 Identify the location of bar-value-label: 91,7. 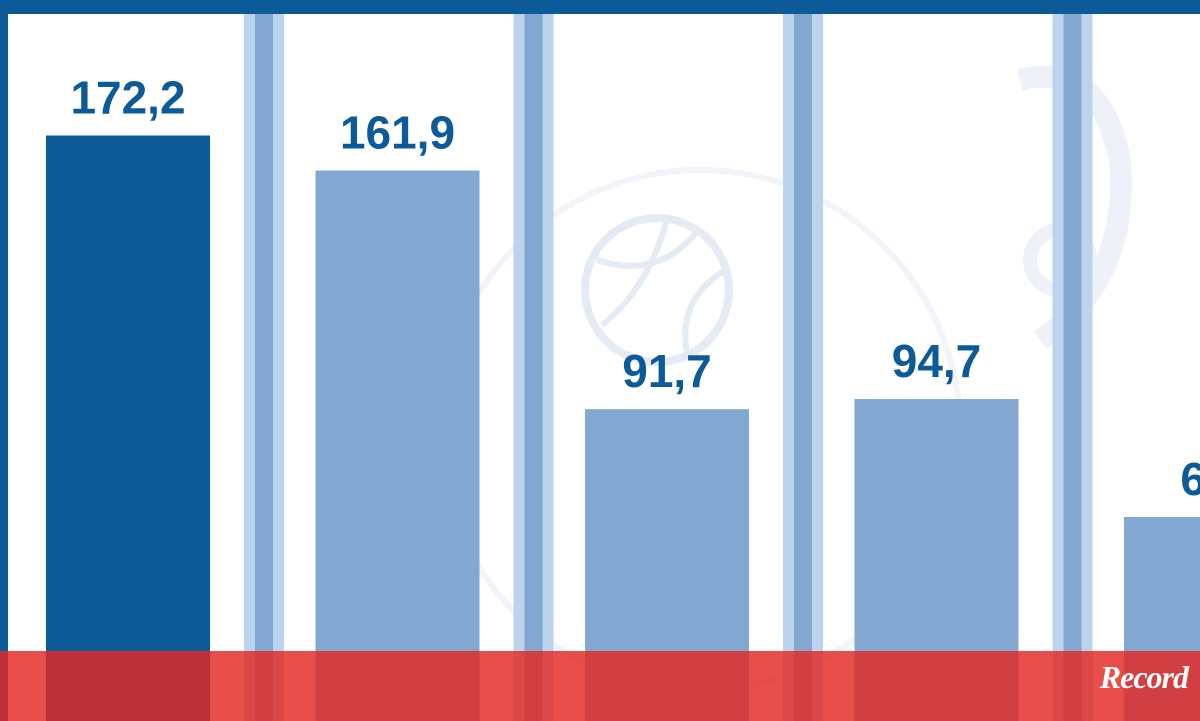
(667, 371).